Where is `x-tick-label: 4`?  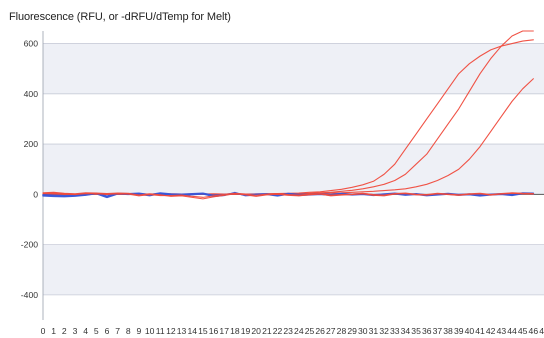 x-tick-label: 4 is located at coordinates (85, 331).